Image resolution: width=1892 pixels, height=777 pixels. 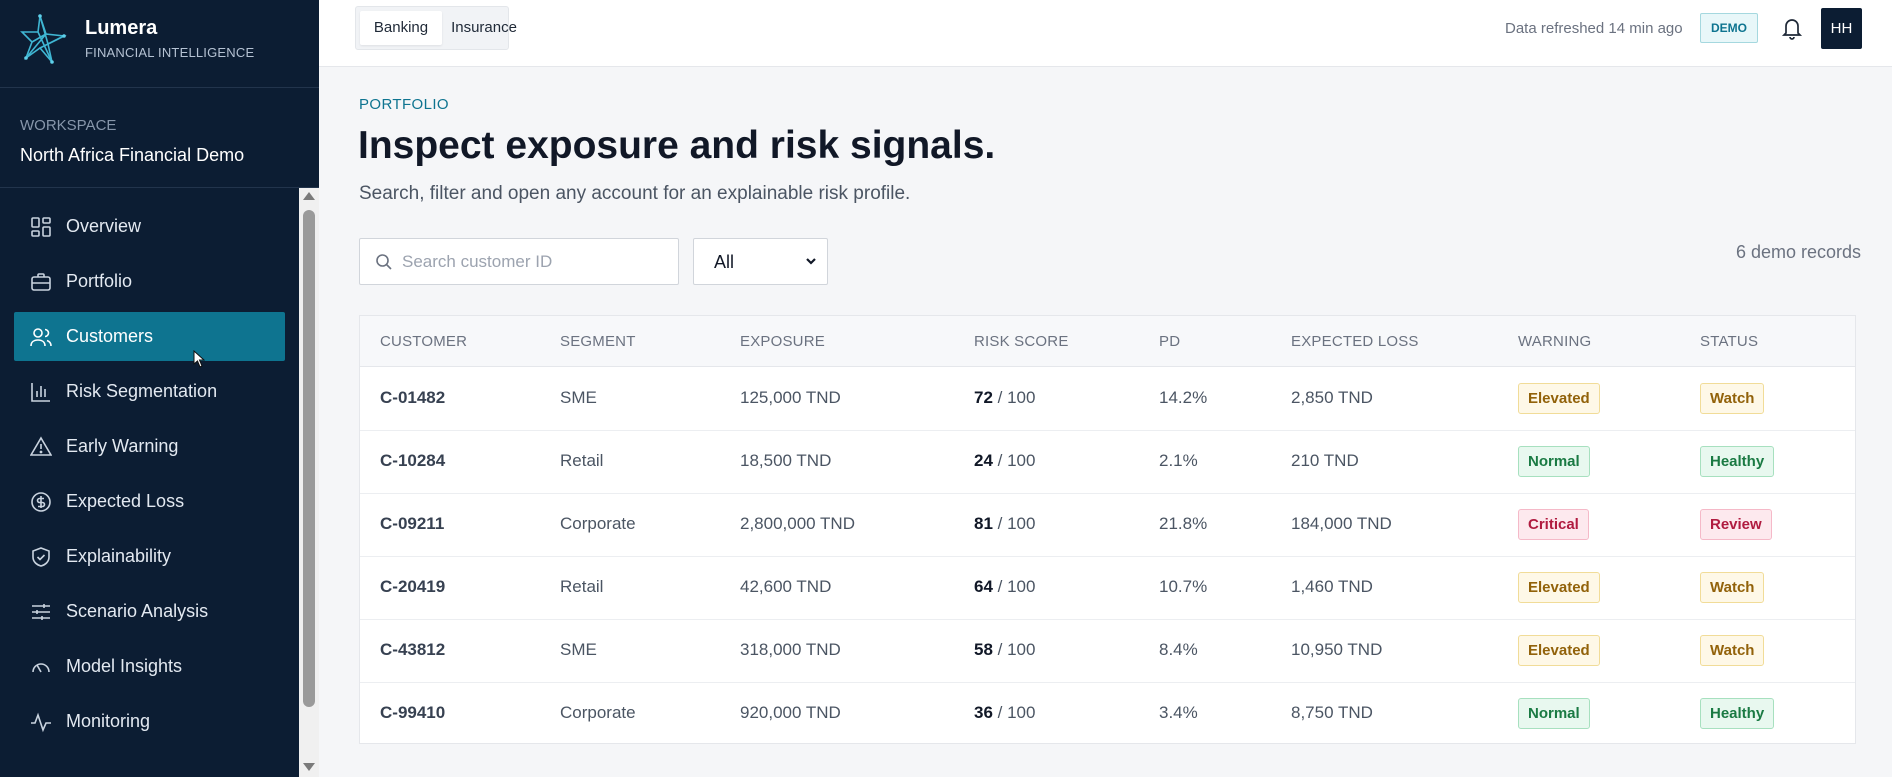 What do you see at coordinates (404, 104) in the screenshot?
I see `section-eyebrow: PORTFOLIO` at bounding box center [404, 104].